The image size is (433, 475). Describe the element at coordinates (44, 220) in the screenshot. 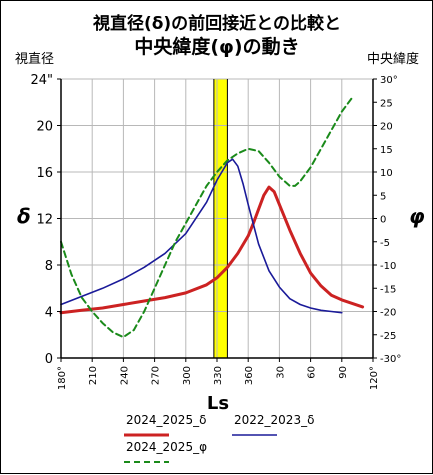

I see `left-tick-label: 12` at that location.